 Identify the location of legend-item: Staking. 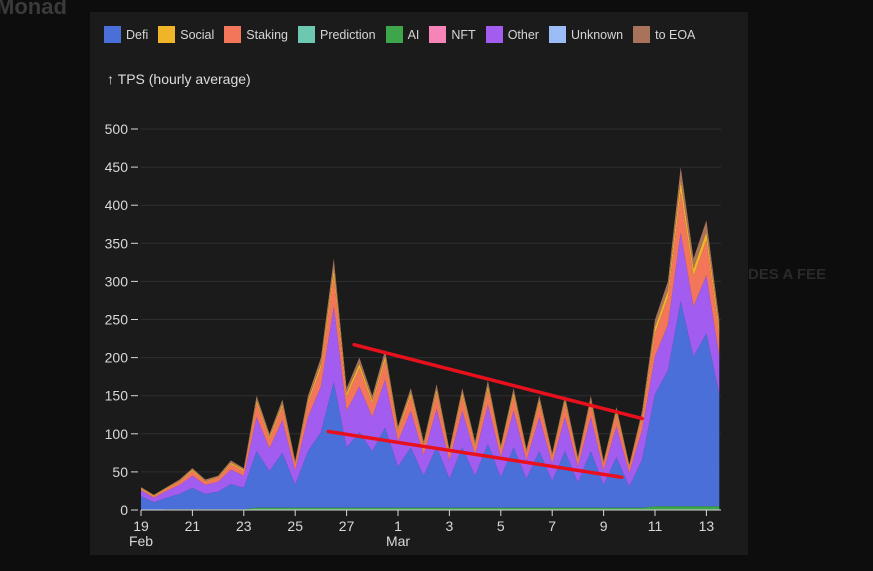
(256, 34).